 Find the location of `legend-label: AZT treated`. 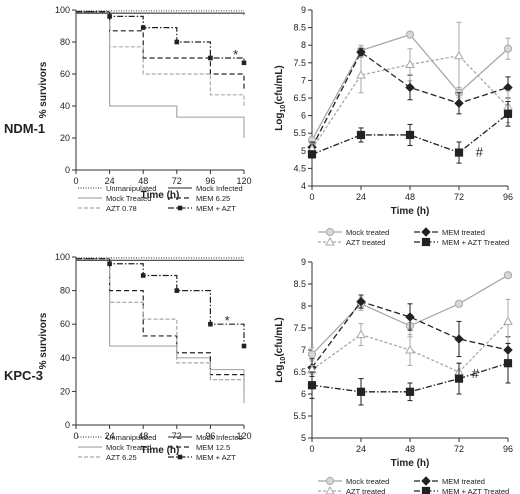

legend-label: AZT treated is located at coordinates (365, 242).